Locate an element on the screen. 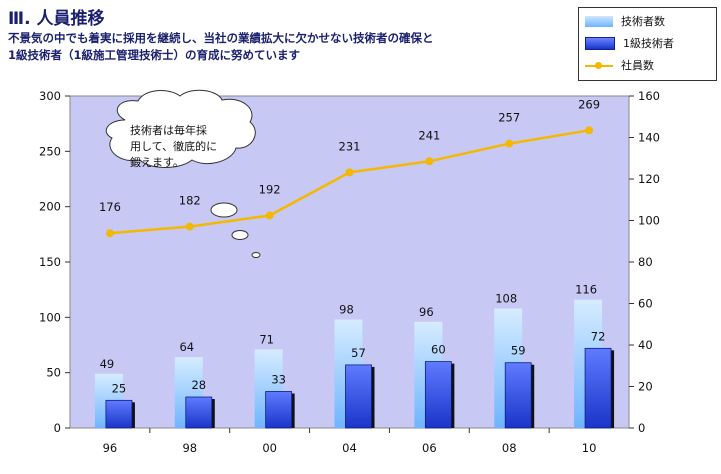 This screenshot has height=474, width=721. right-axis-tick-label: 60 is located at coordinates (645, 304).